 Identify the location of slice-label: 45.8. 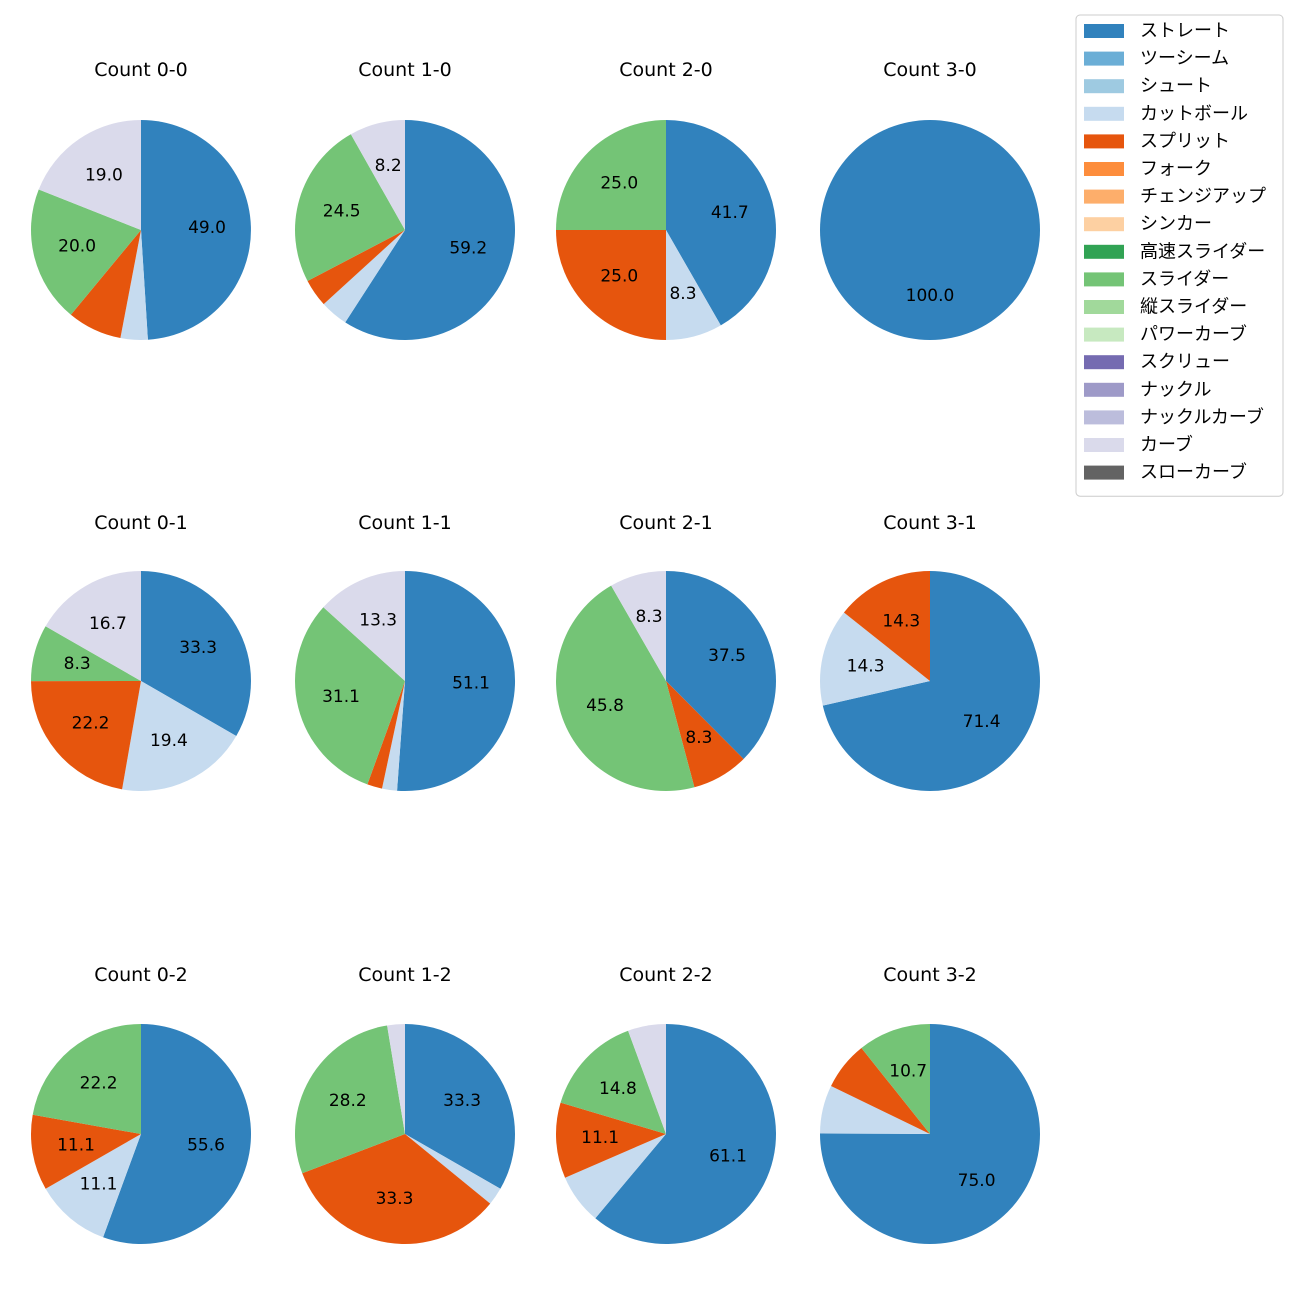
(605, 706).